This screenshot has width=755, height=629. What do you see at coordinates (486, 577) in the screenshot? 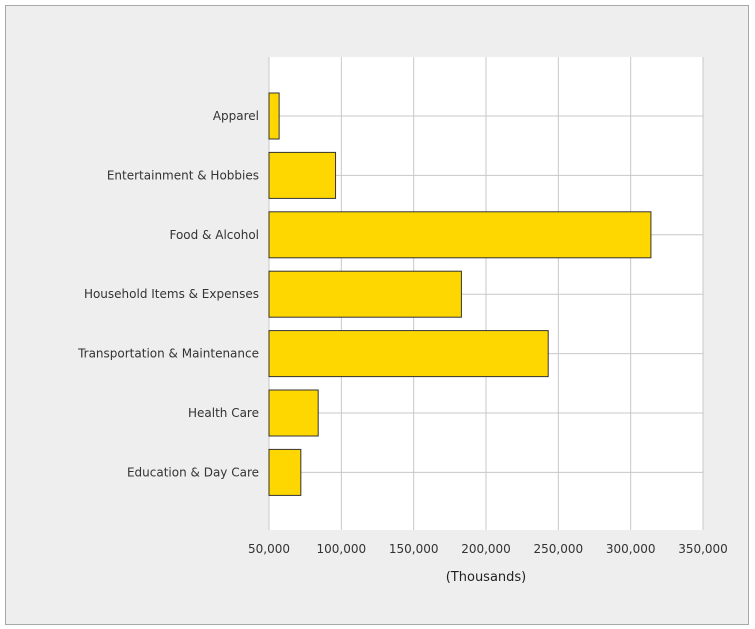
I see `x-axis-title: (Thousands)` at bounding box center [486, 577].